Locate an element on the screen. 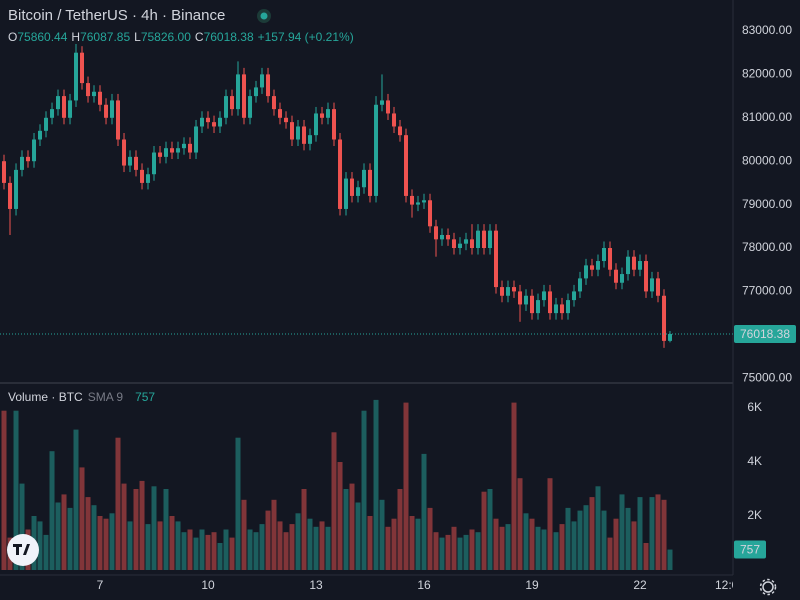 This screenshot has height=600, width=800. legend-value: 76087.85 is located at coordinates (105, 37).